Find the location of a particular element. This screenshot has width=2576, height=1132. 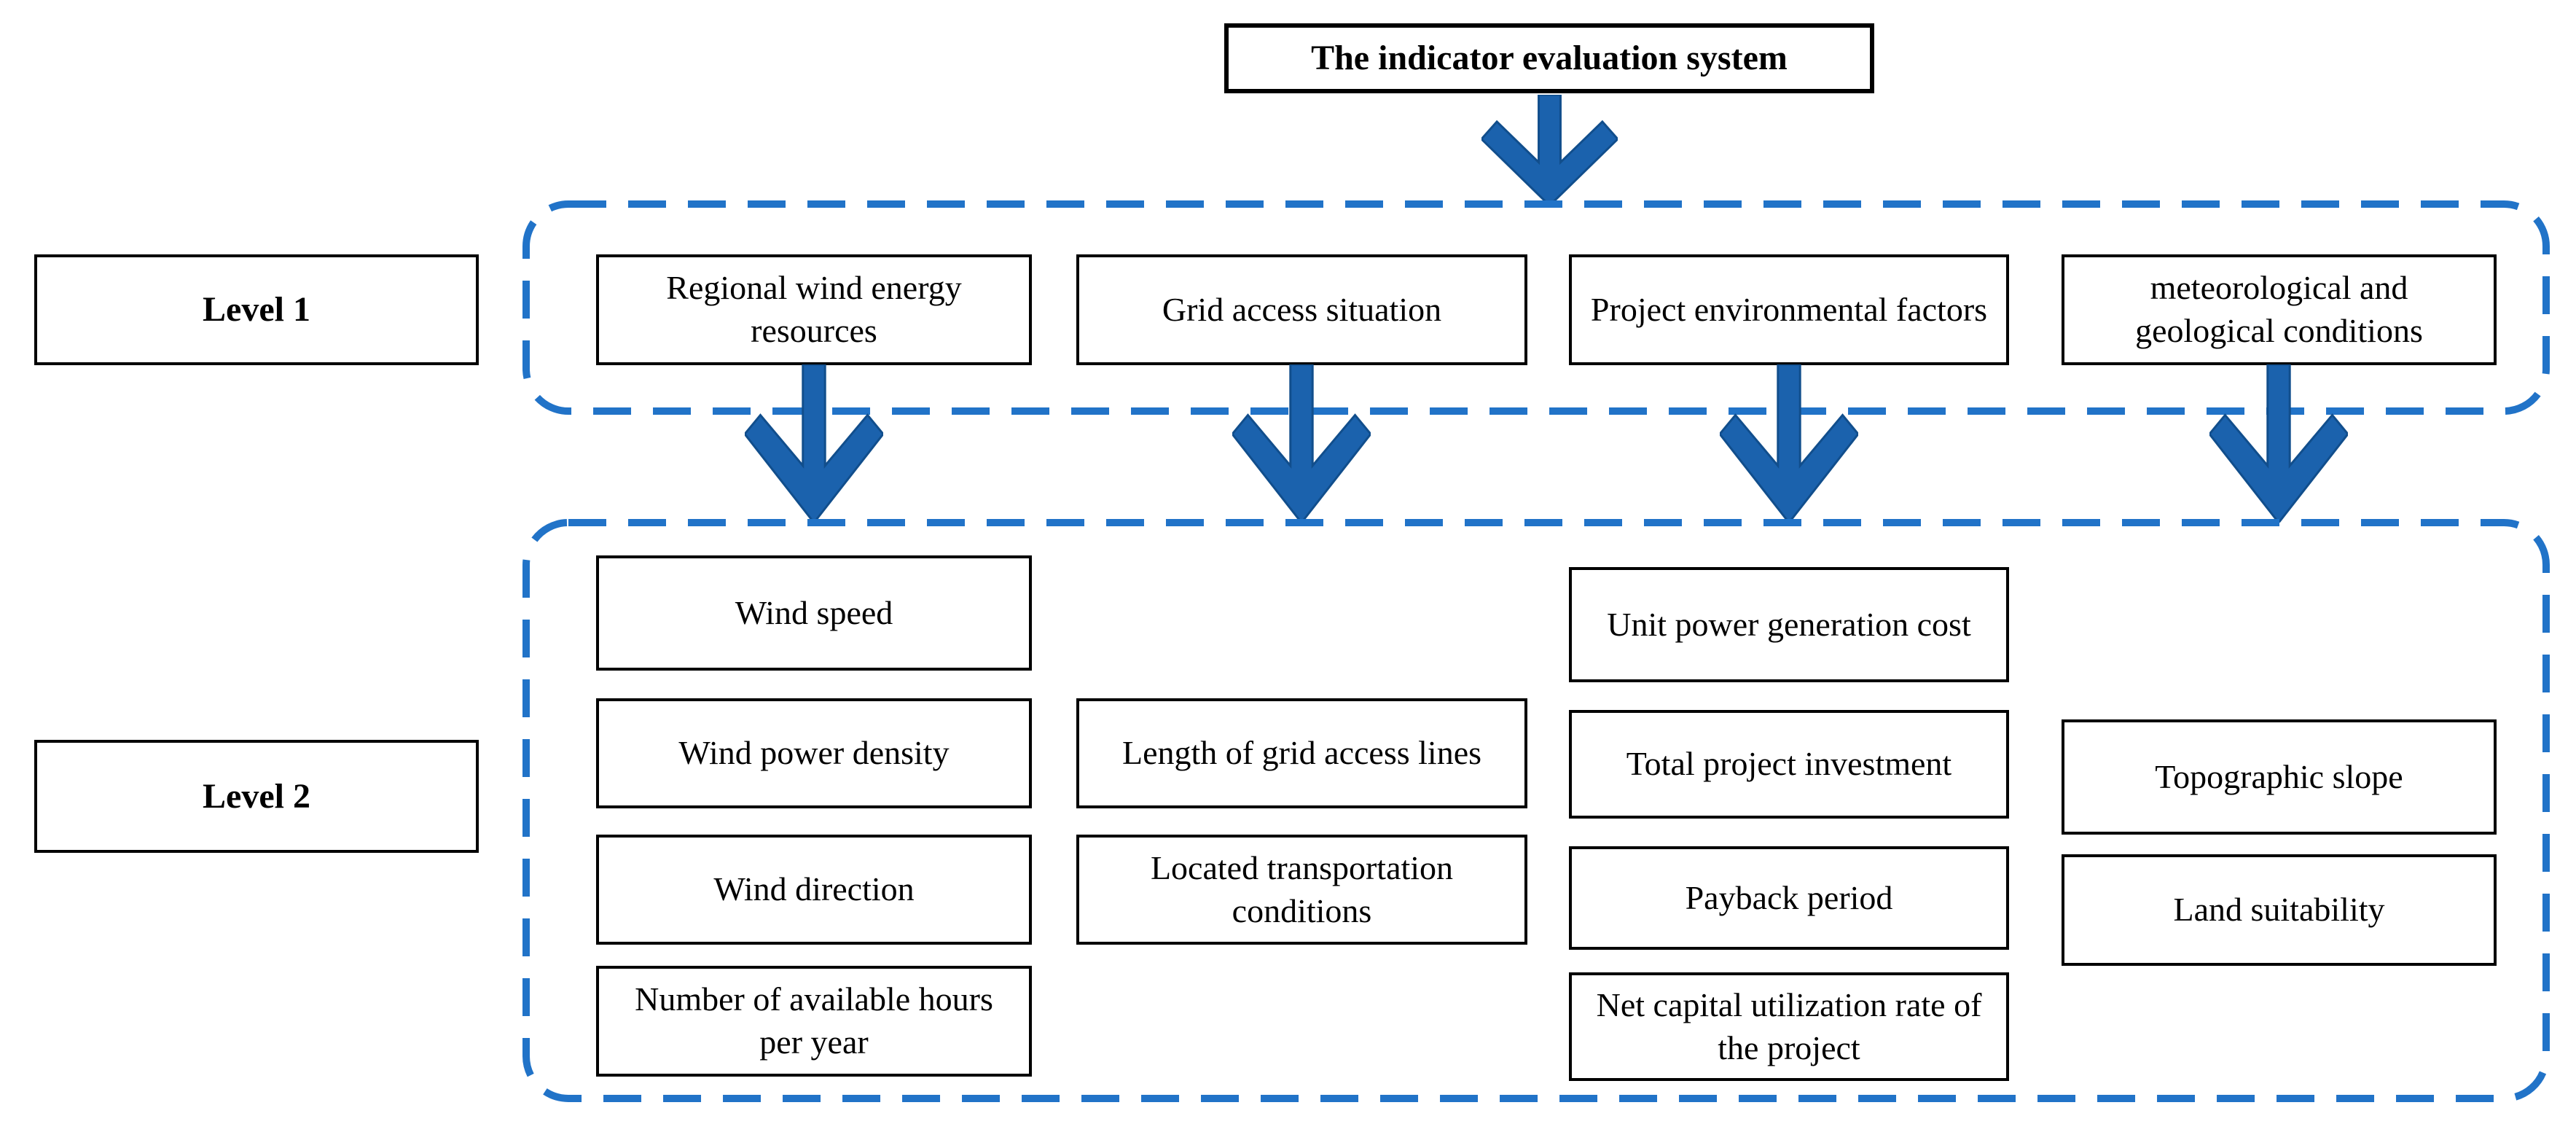

level2-box: Payback period is located at coordinates (1789, 898).